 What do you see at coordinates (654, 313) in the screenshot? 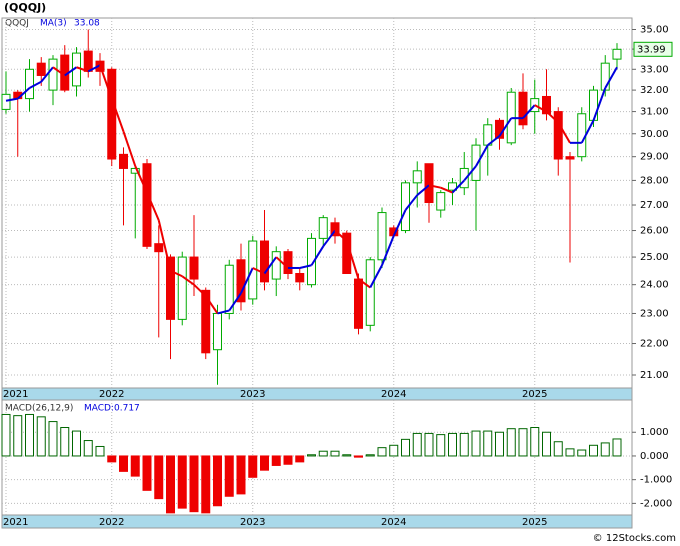
I see `y-tick-label: 23.00` at bounding box center [654, 313].